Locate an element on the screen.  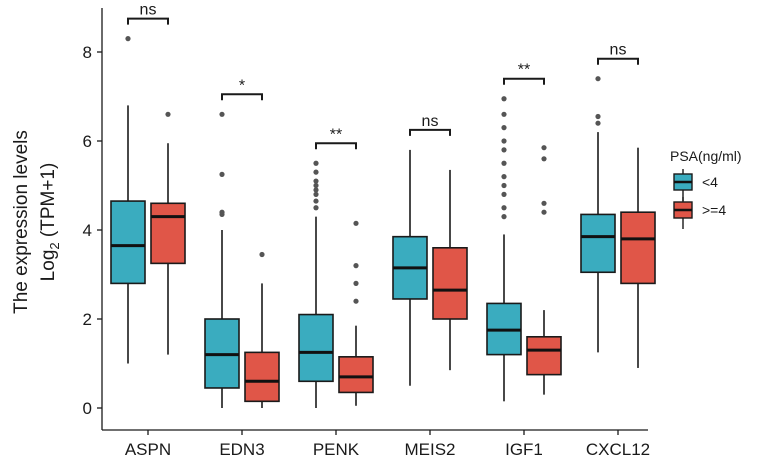
y-axis-label-unit: (TPM+1) is located at coordinates (48, 203).